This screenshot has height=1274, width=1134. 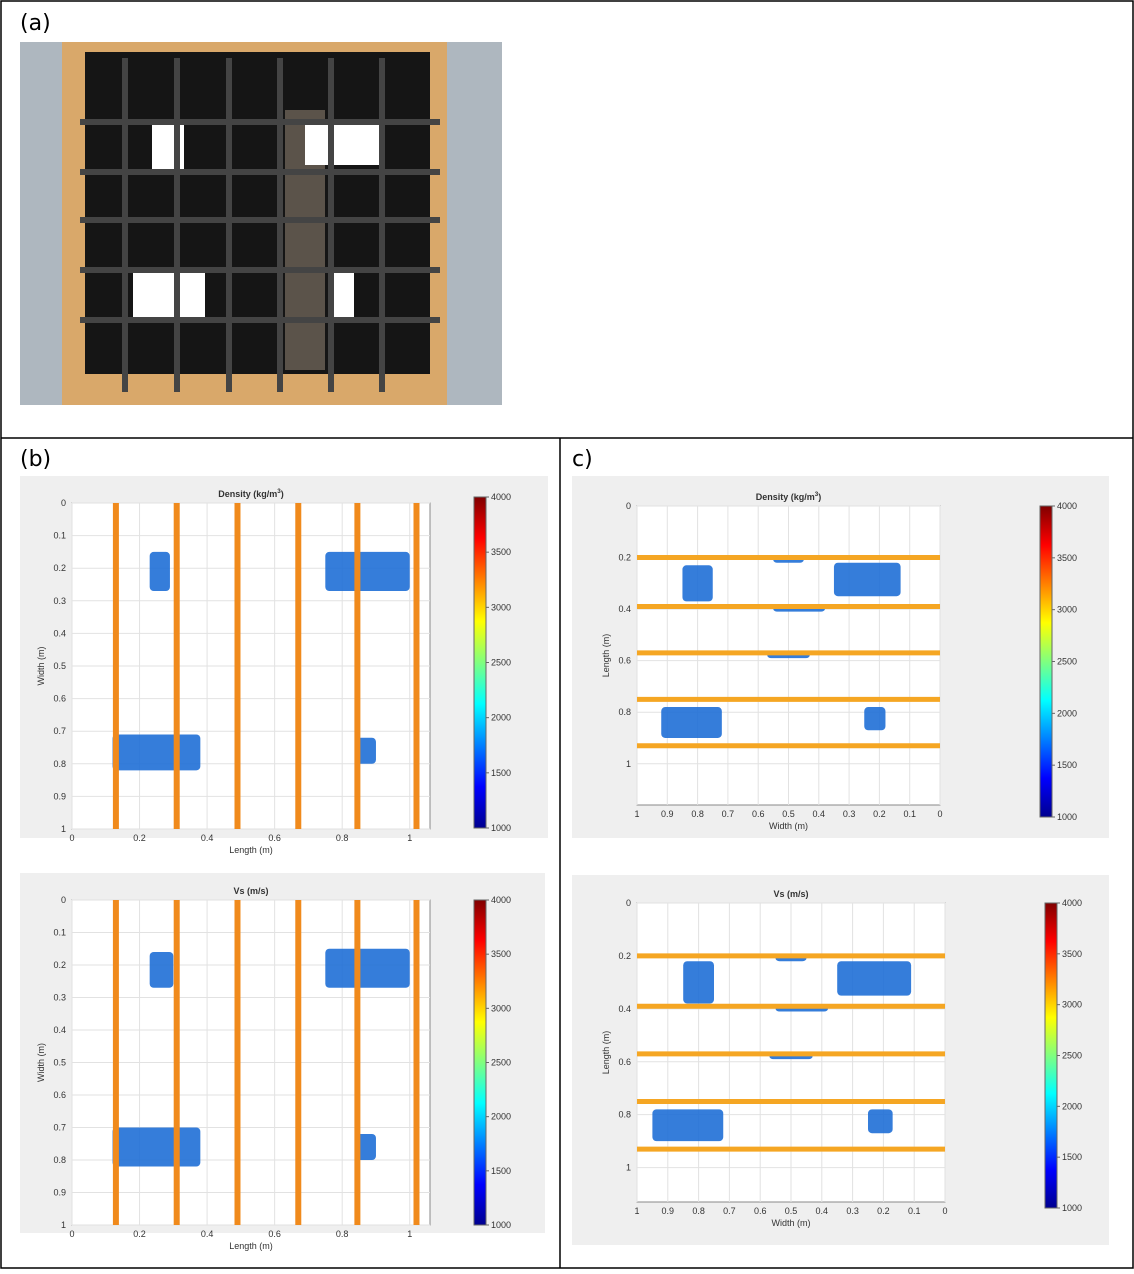 What do you see at coordinates (261, 223) in the screenshot?
I see `photo` at bounding box center [261, 223].